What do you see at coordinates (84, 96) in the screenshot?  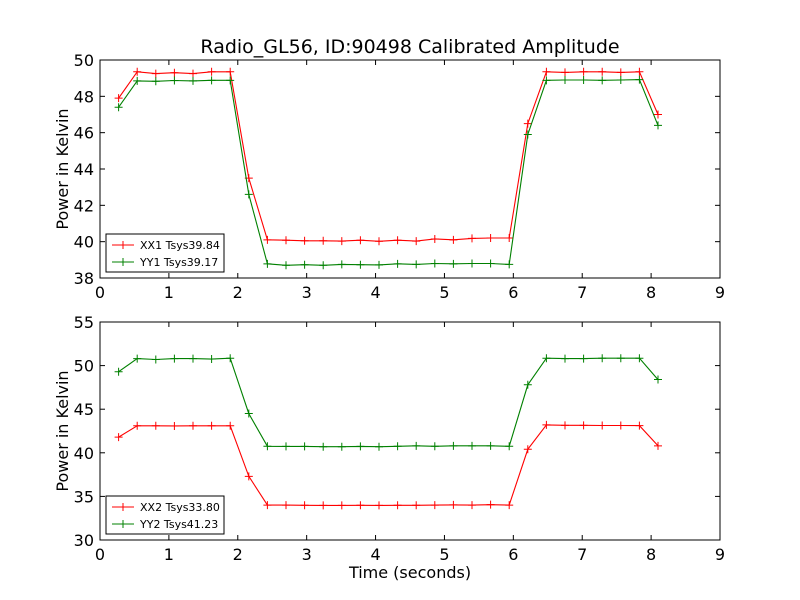 I see `y-tick-label: 48` at bounding box center [84, 96].